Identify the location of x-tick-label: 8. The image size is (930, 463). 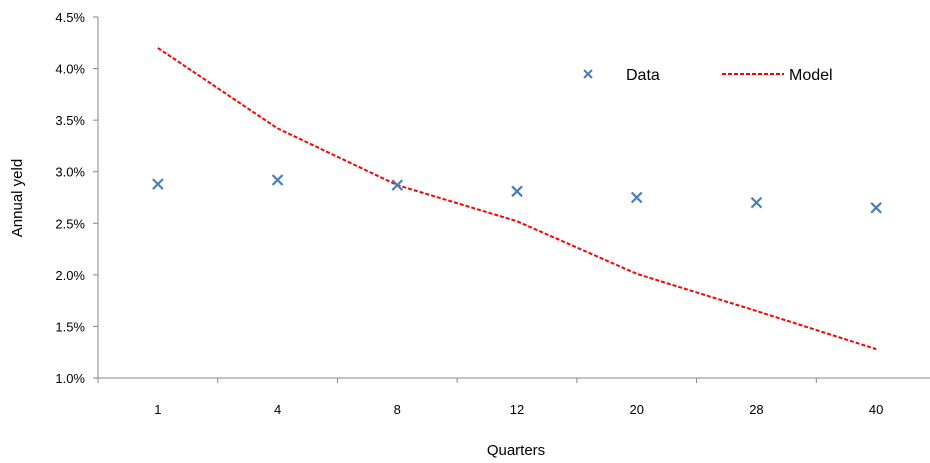
(397, 409).